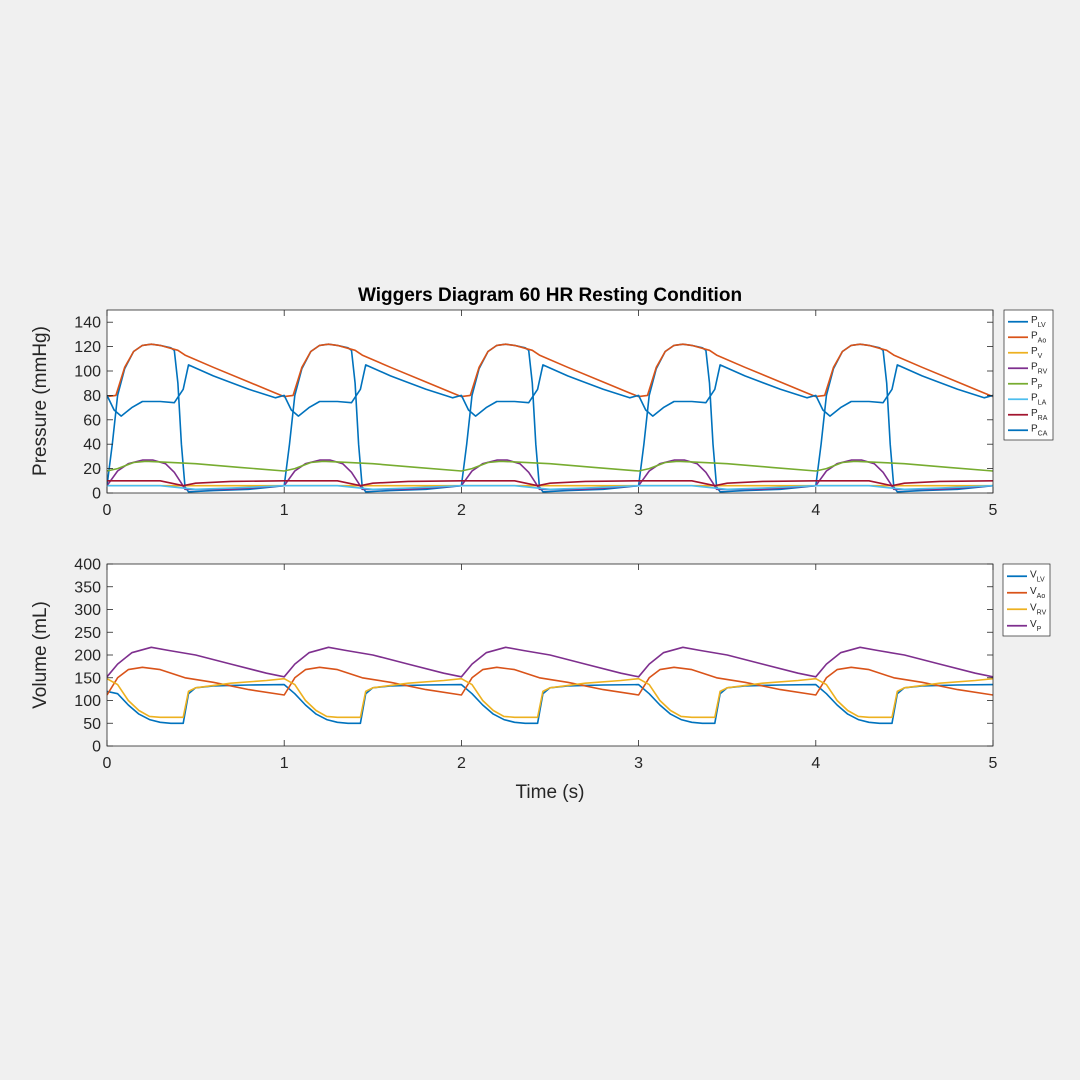  I want to click on volume-y-tick-label: 200, so click(87, 656).